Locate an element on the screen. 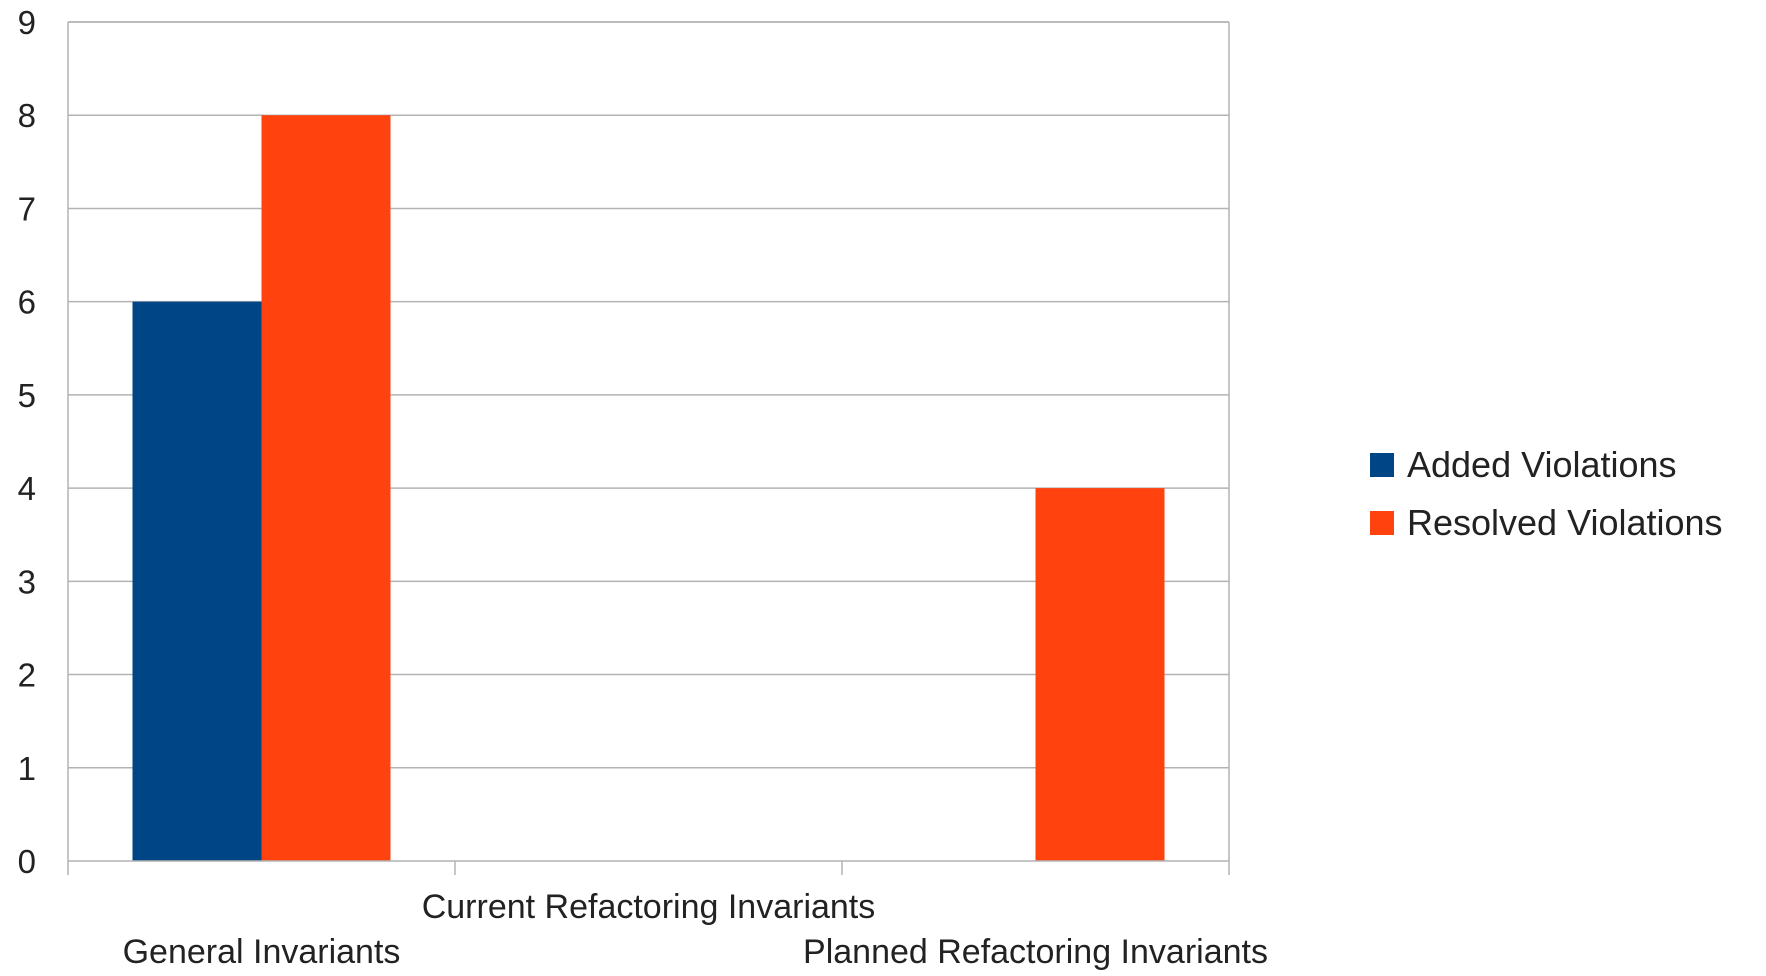  y-tick-label-2: 2 is located at coordinates (27, 675).